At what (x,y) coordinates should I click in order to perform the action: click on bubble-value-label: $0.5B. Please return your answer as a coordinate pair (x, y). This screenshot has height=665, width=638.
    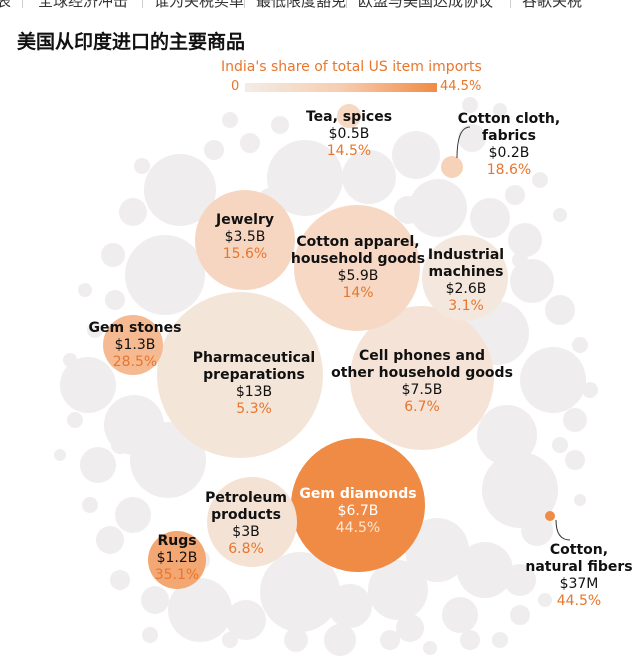
    Looking at the image, I should click on (349, 134).